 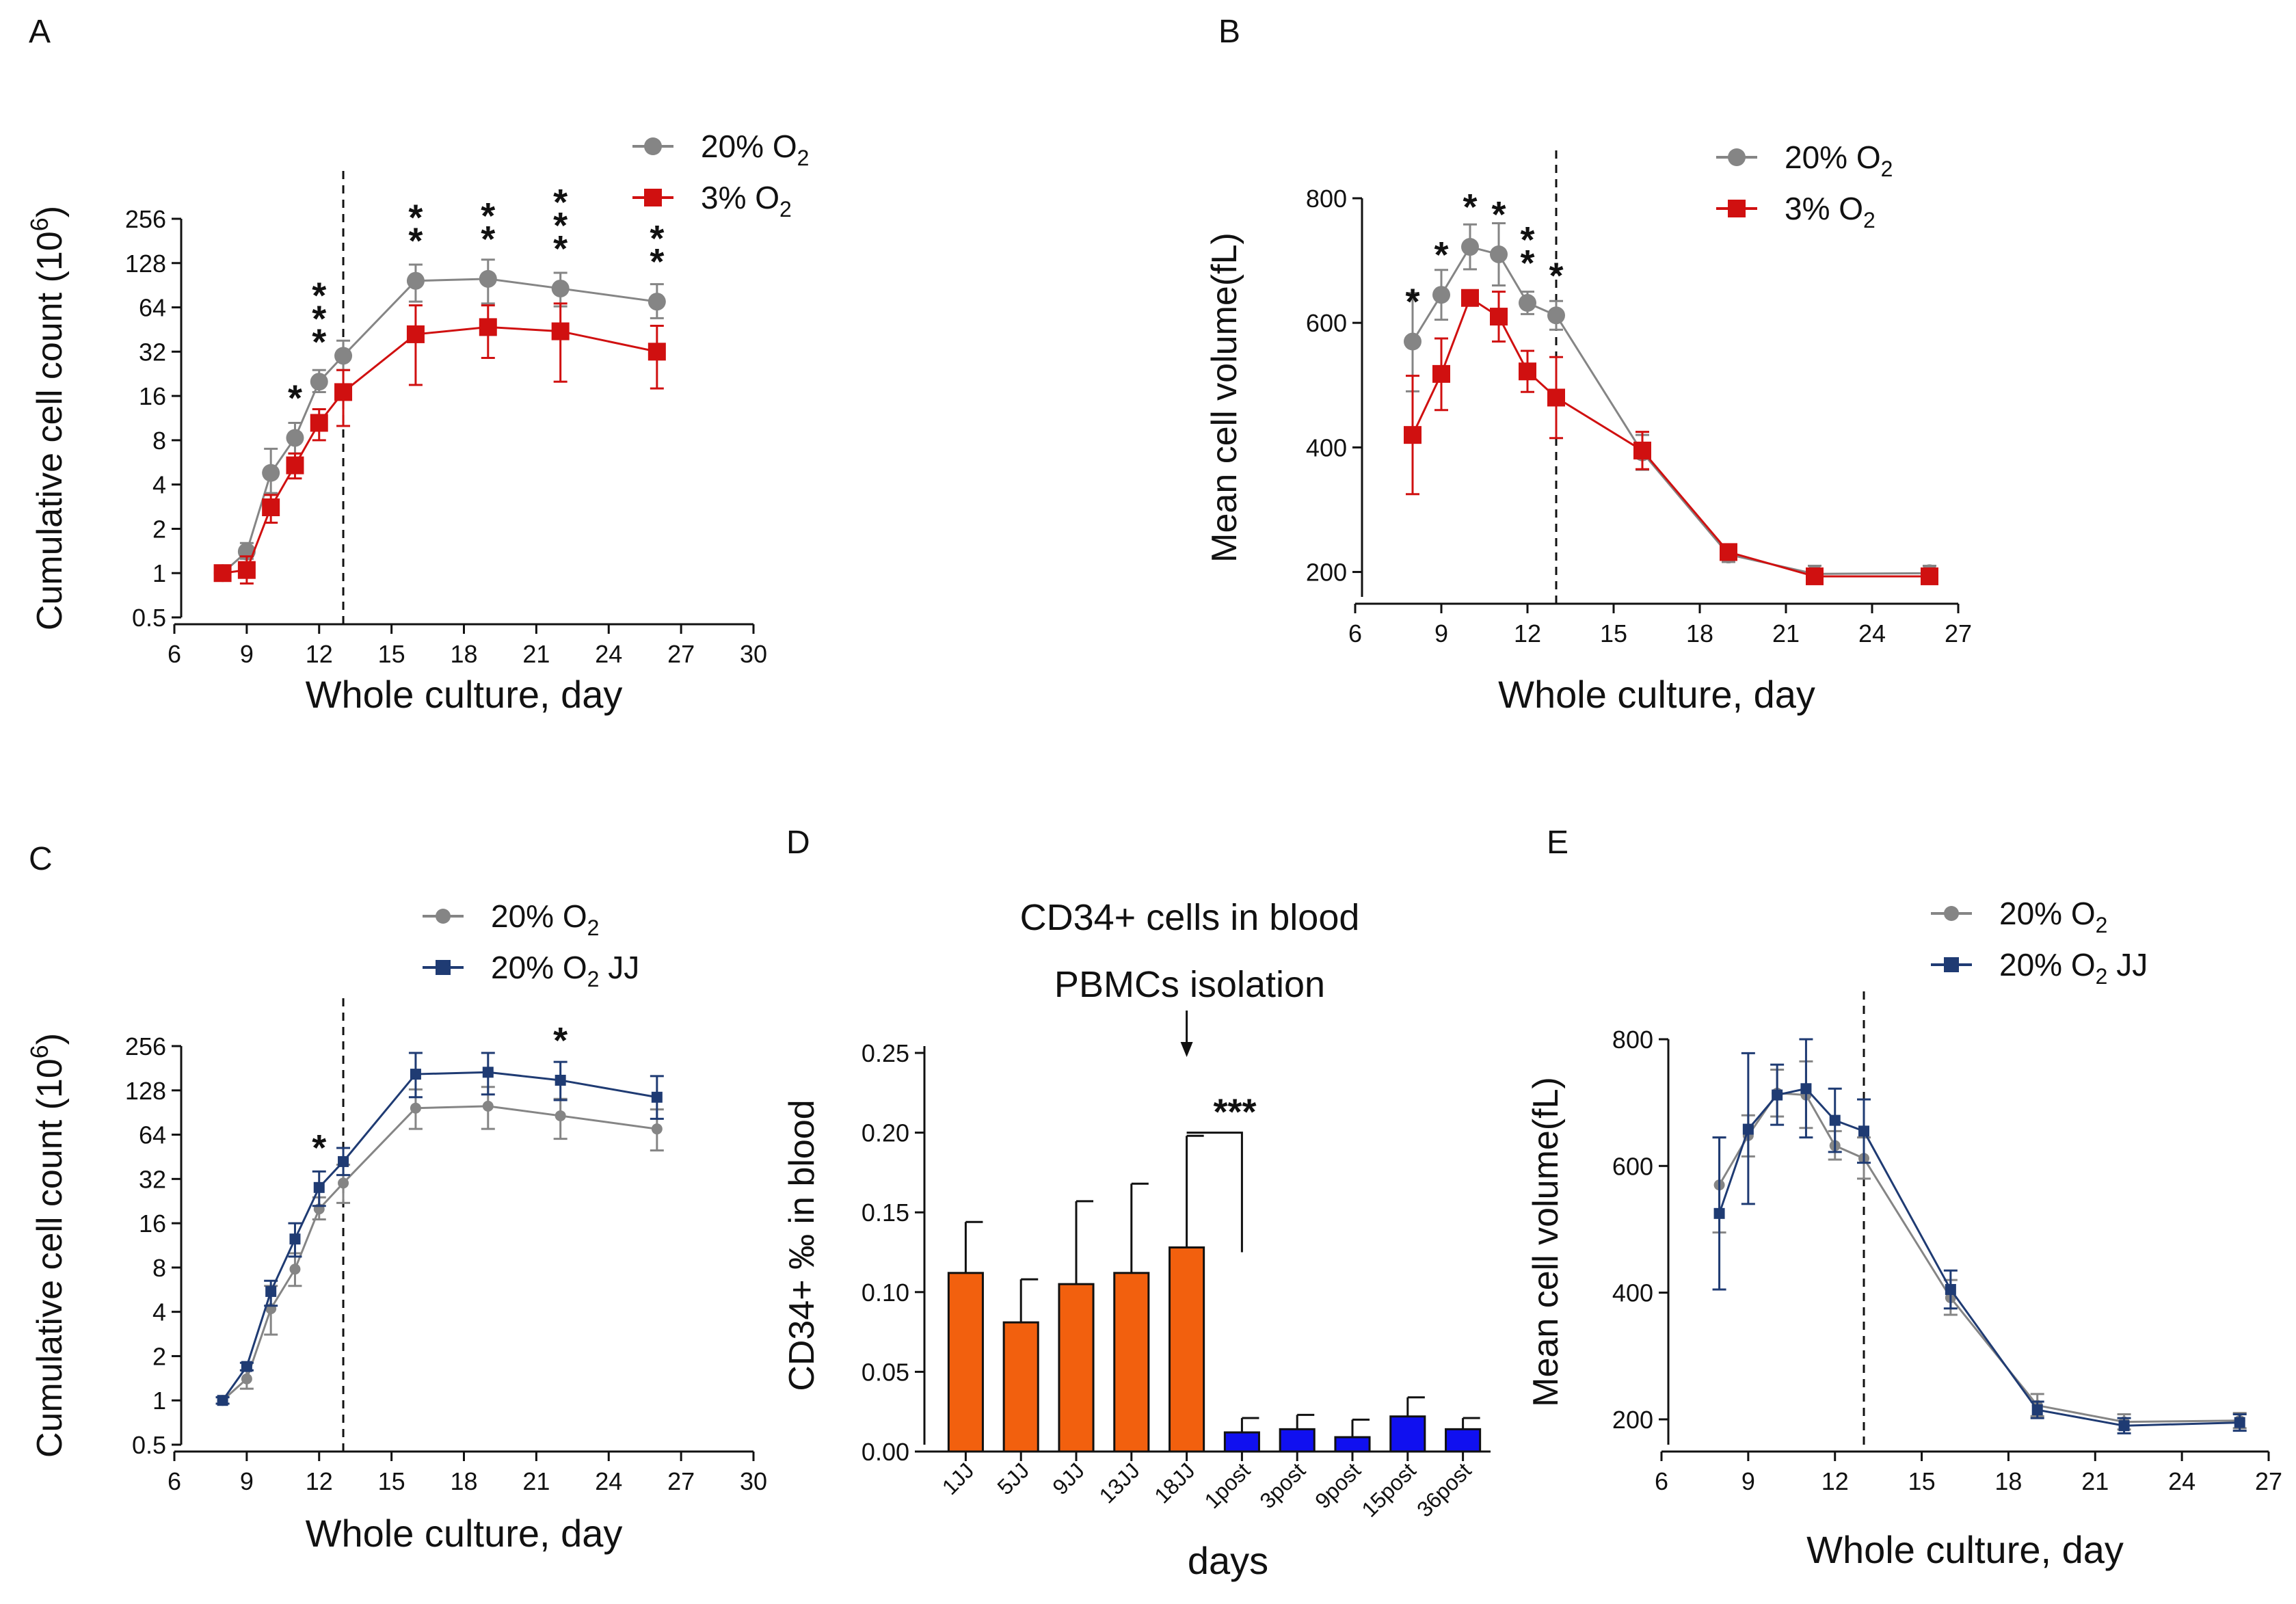 I want to click on significance-label: ***, so click(x=1234, y=1112).